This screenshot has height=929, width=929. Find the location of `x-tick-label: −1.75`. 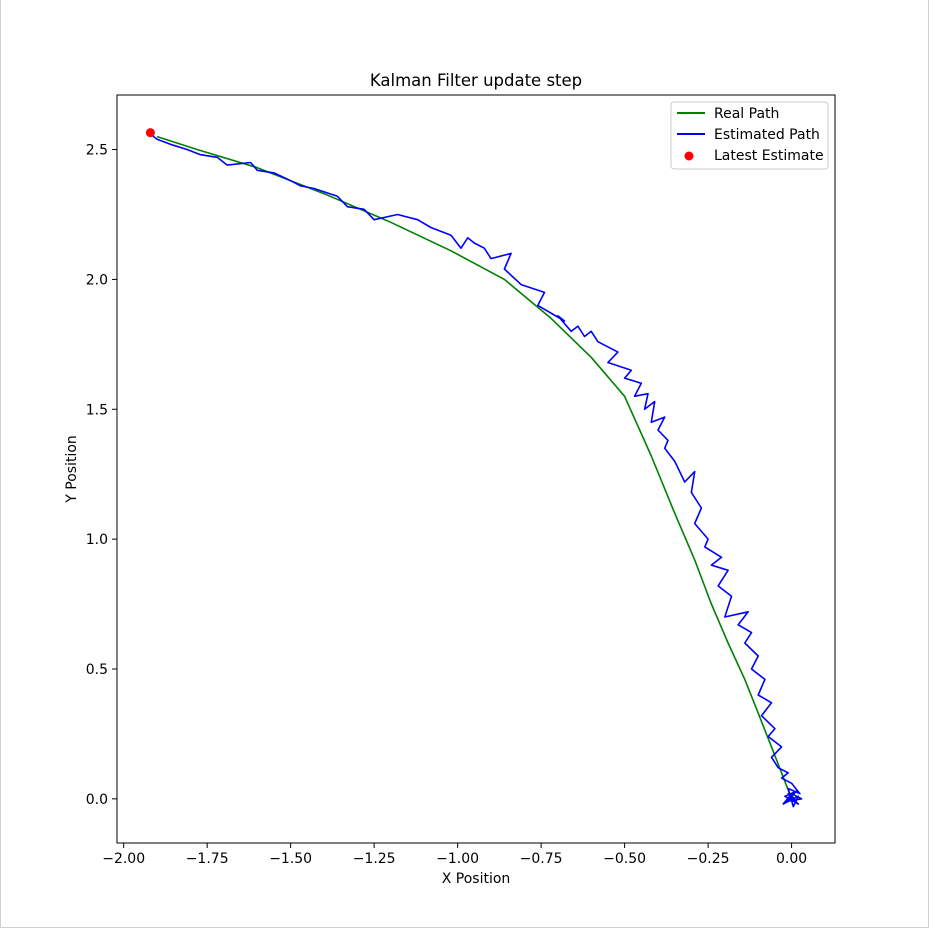

x-tick-label: −1.75 is located at coordinates (207, 859).